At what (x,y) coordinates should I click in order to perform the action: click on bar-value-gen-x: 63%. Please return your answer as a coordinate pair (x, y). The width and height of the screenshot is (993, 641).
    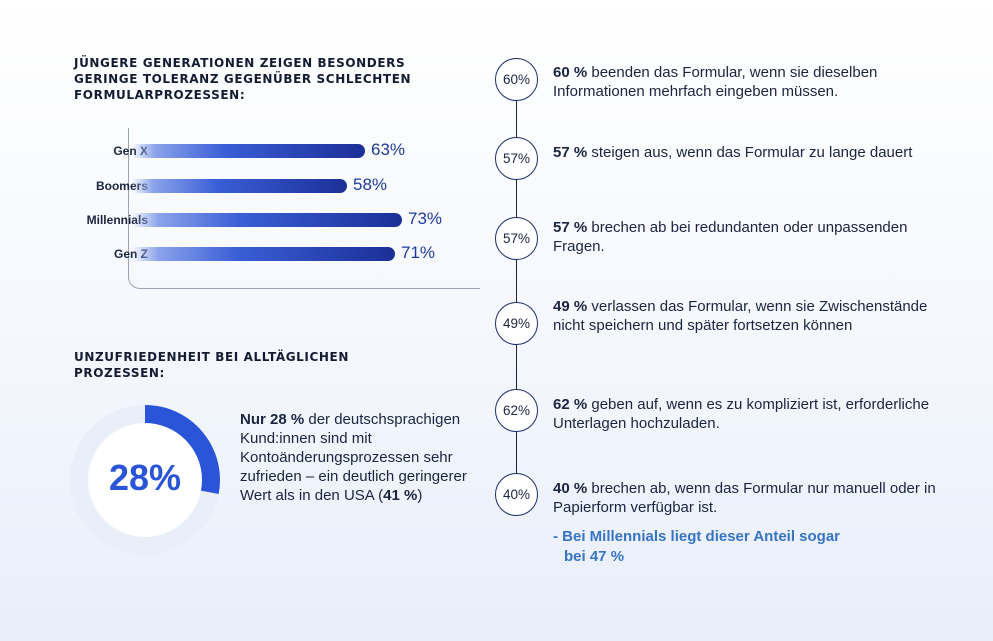
    Looking at the image, I should click on (388, 149).